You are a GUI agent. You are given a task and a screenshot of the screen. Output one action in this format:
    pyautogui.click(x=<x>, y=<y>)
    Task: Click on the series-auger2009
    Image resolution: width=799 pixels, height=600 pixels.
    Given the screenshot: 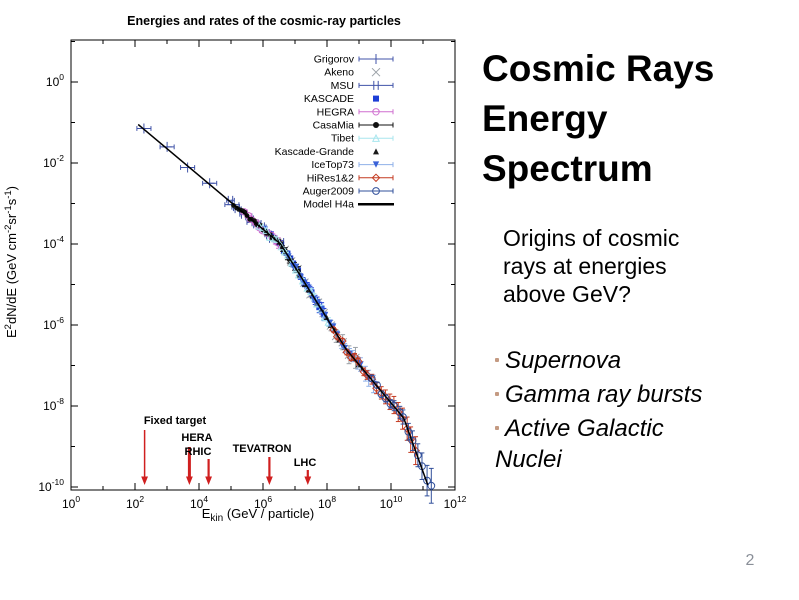 What is the action you would take?
    pyautogui.click(x=401, y=439)
    